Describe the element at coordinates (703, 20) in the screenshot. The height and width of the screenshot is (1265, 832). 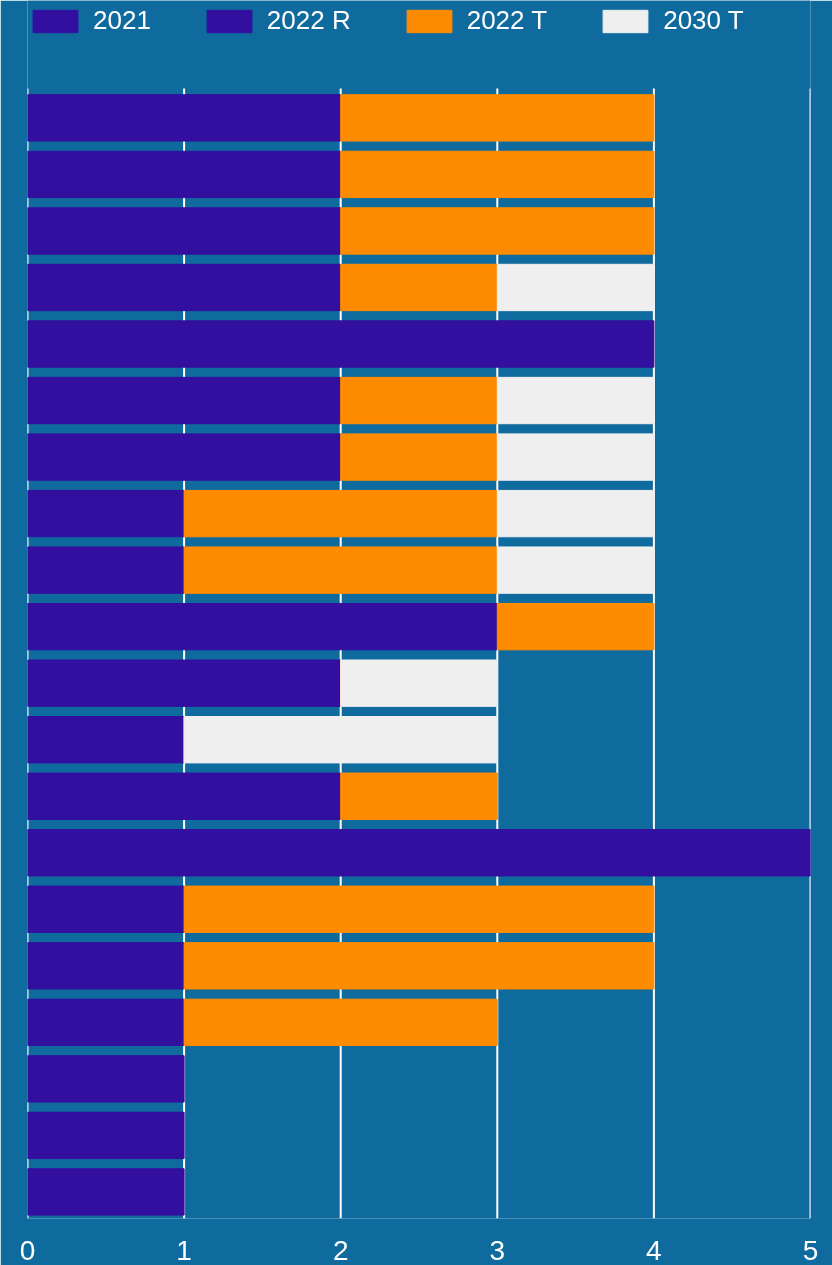
I see `legend-label: 2030 T` at that location.